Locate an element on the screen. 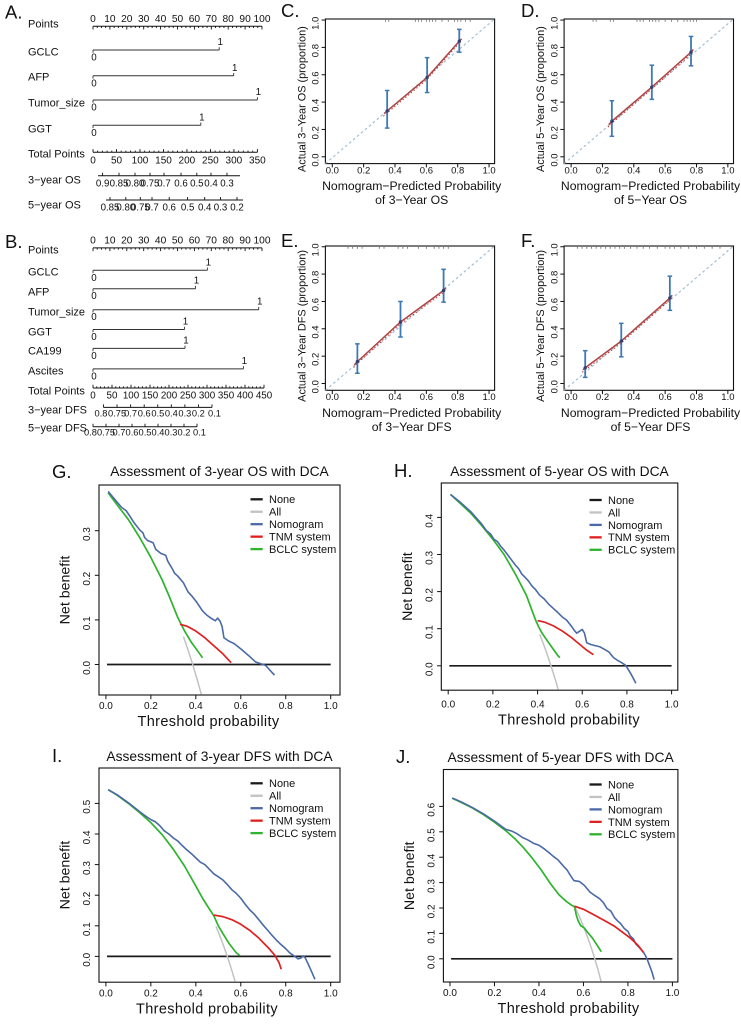  svg-text: 300 is located at coordinates (234, 161).